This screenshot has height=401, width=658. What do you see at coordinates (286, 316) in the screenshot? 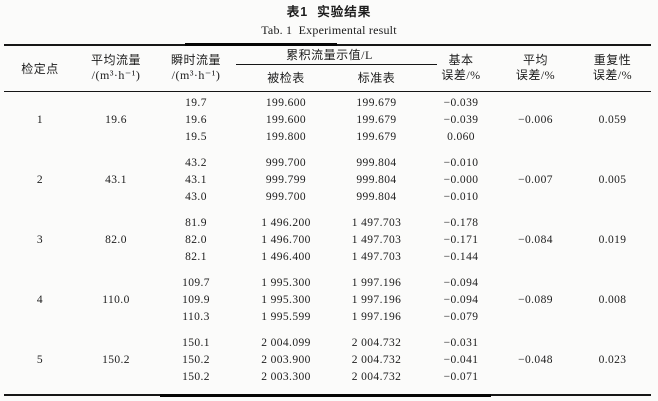
I see `cell-tested-meter: 1 995.599` at bounding box center [286, 316].